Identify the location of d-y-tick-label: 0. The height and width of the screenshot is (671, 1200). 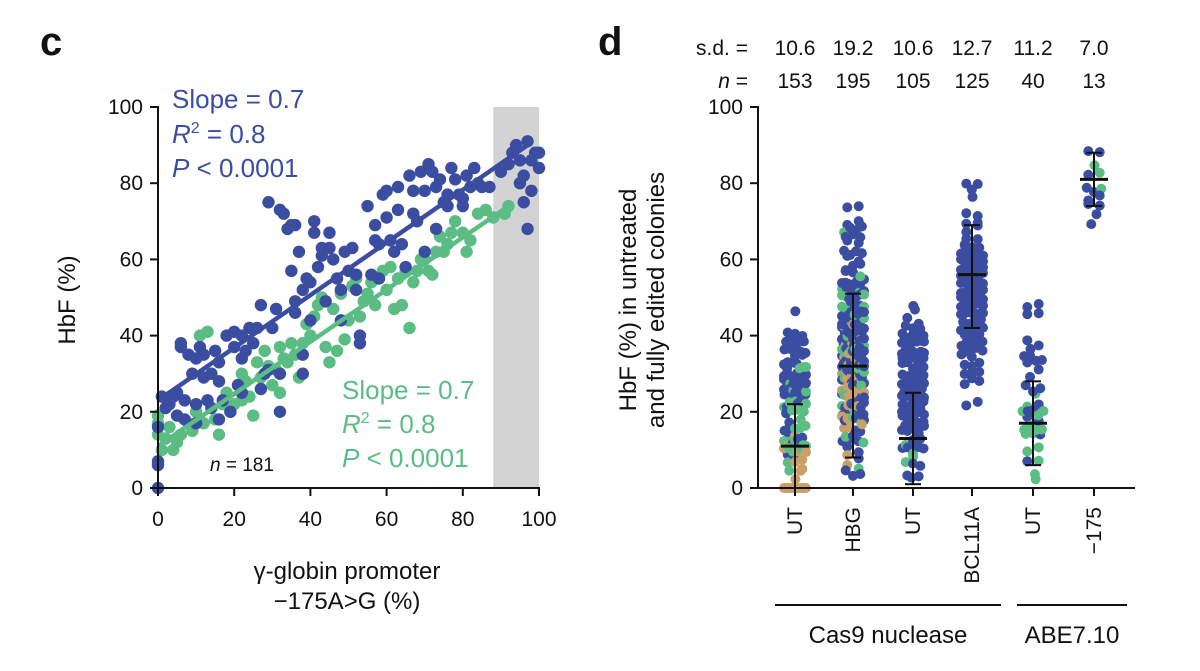
(737, 488).